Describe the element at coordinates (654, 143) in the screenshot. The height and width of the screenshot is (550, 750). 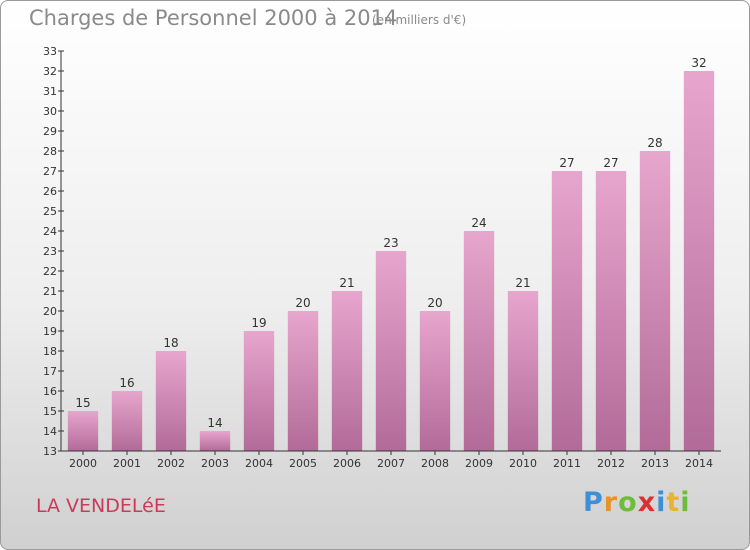
I see `value-label: 28` at that location.